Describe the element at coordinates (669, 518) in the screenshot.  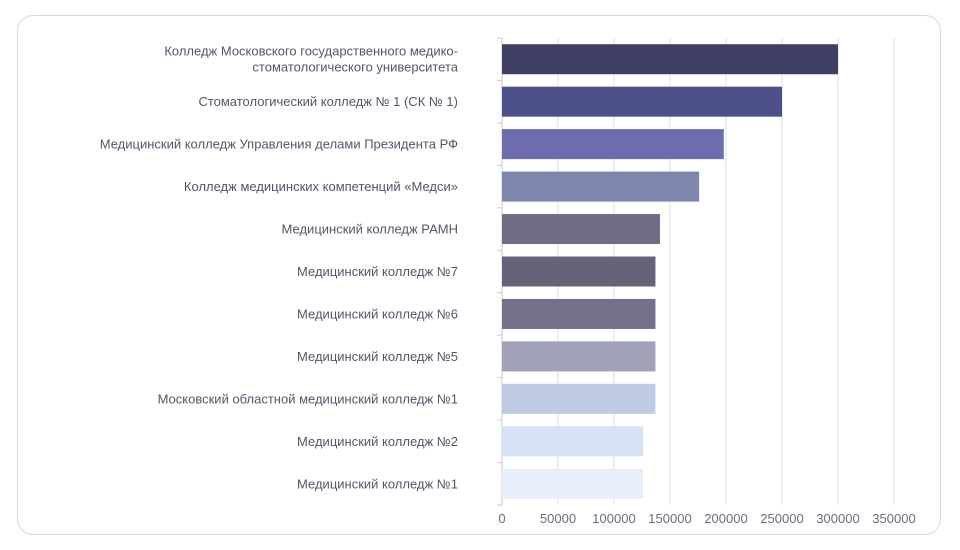
I see `x-tick-label-3: 150000` at that location.